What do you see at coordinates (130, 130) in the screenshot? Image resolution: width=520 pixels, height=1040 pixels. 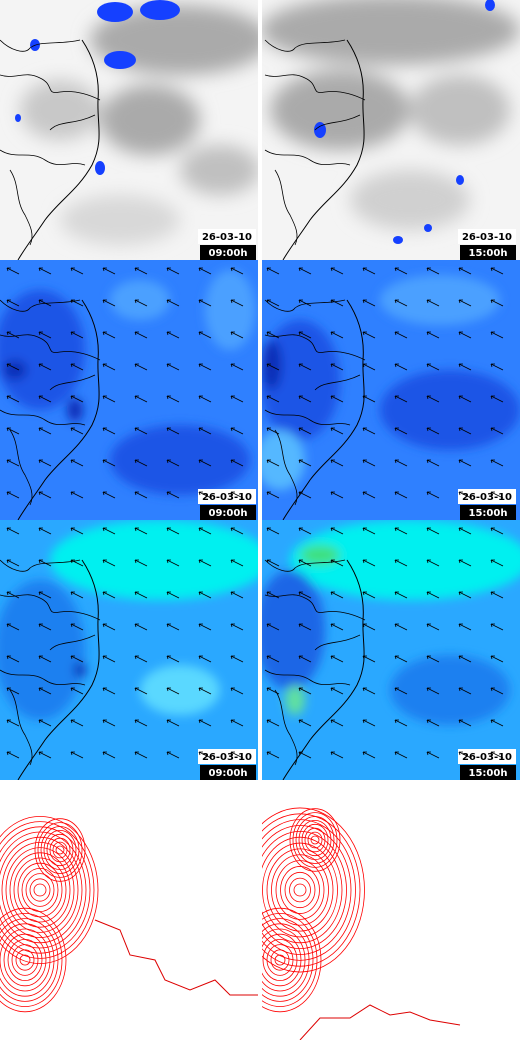 I see `cloud-panel` at bounding box center [130, 130].